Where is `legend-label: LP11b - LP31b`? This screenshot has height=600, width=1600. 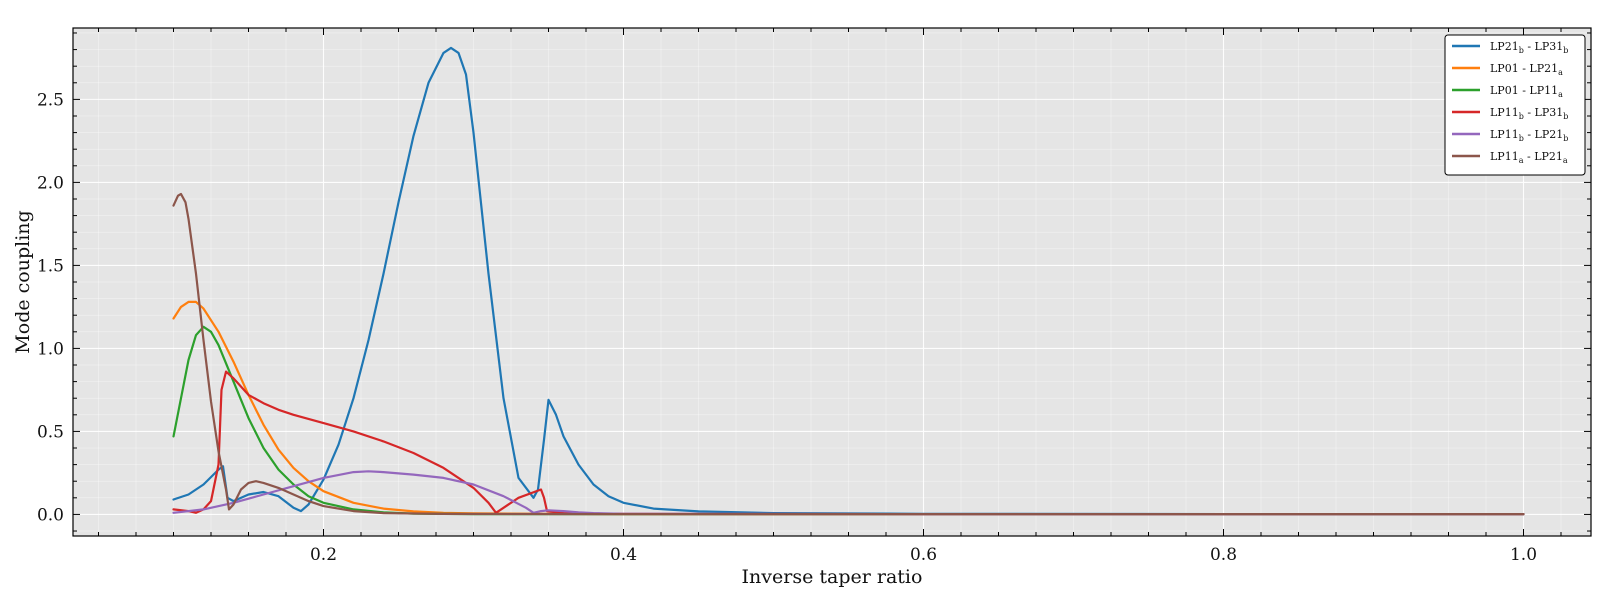
legend-label: LP11b - LP31b is located at coordinates (1529, 113).